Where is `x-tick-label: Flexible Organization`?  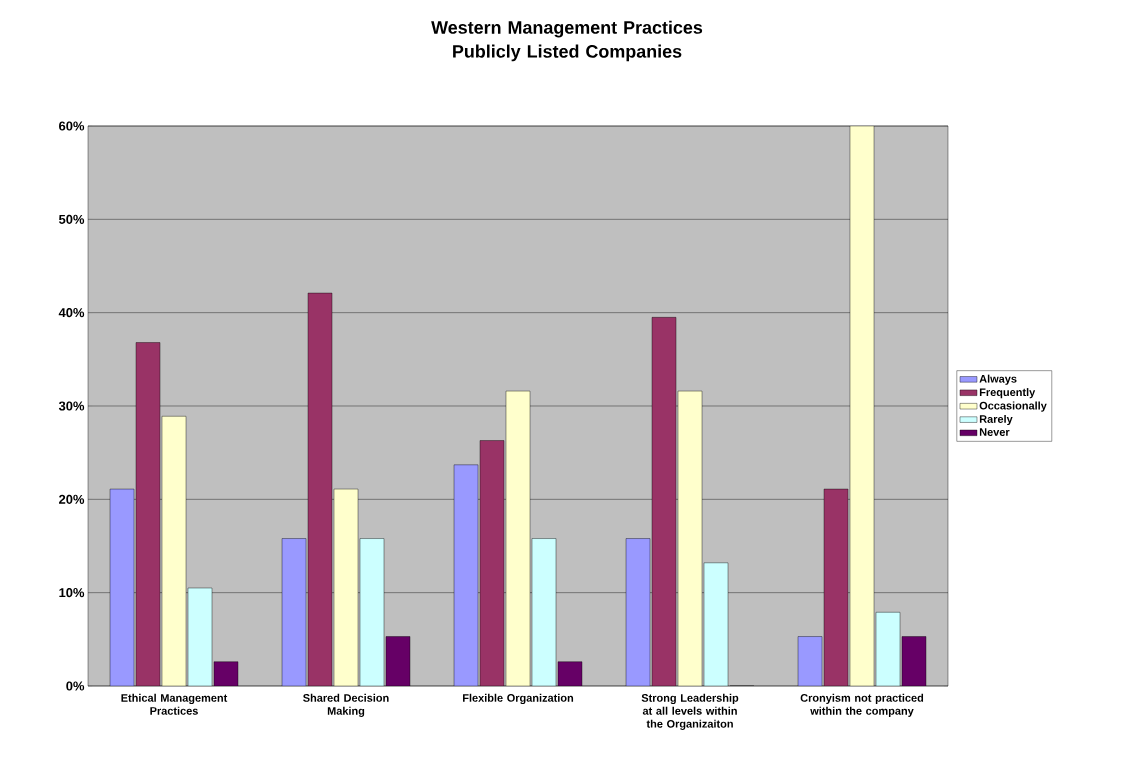
x-tick-label: Flexible Organization is located at coordinates (518, 699).